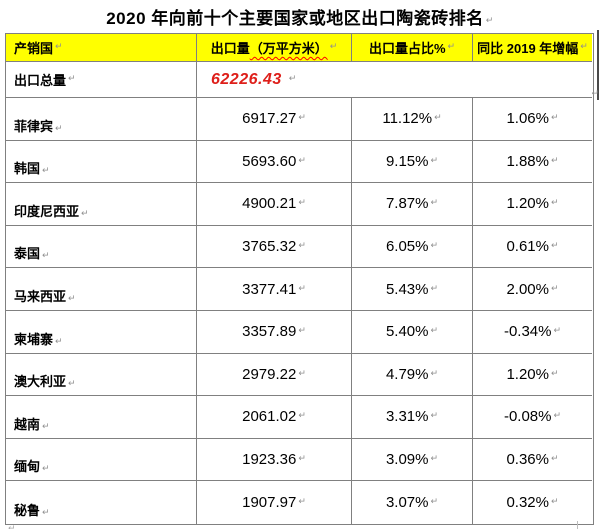  Describe the element at coordinates (274, 48) in the screenshot. I see `header-volume: 出口量 （万平方米） ↵` at that location.